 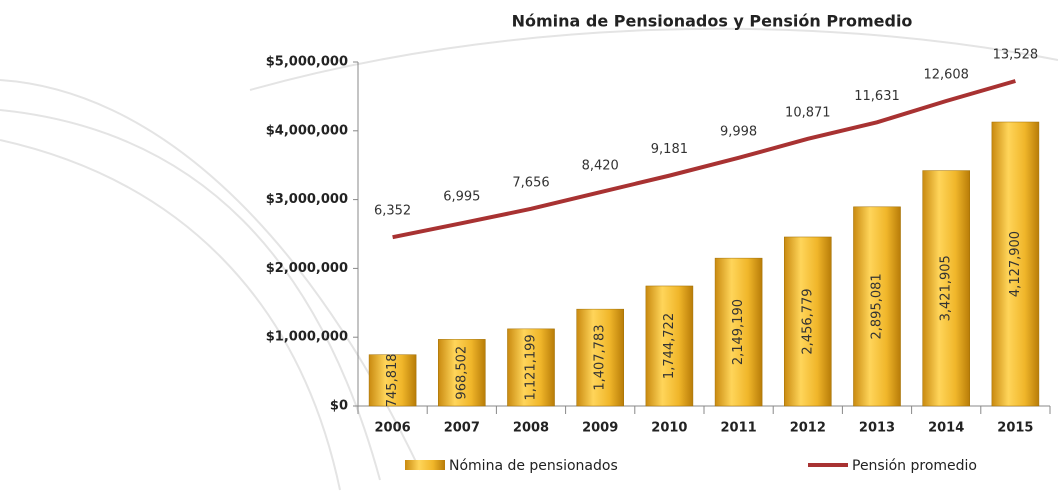 What do you see at coordinates (808, 428) in the screenshot?
I see `x-tick-label: 2012` at bounding box center [808, 428].